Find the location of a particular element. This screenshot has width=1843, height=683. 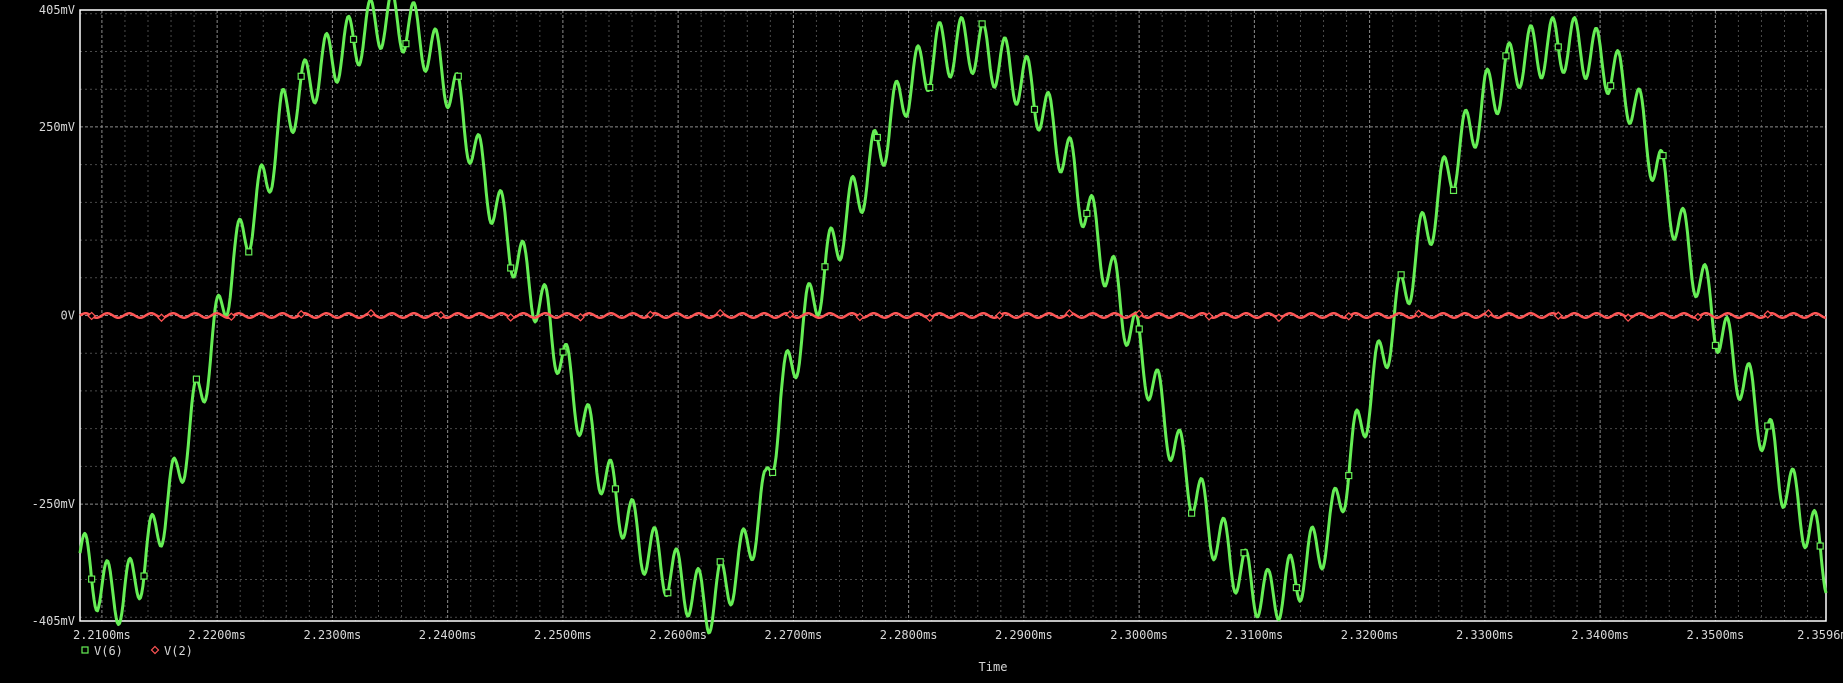

y-axis-tick-labels: 405mV 250mV 0V -250mV -405mV is located at coordinates (53, 315).